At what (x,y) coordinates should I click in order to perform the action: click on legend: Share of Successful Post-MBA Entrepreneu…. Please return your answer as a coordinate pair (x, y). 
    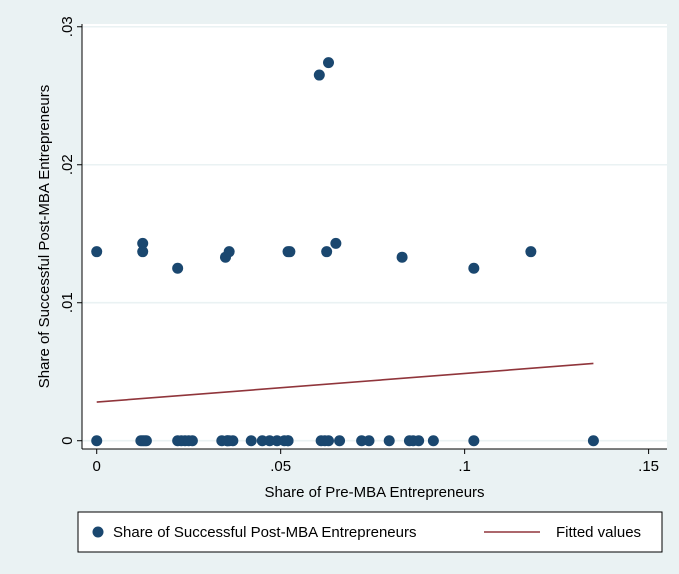
    Looking at the image, I should click on (370, 532).